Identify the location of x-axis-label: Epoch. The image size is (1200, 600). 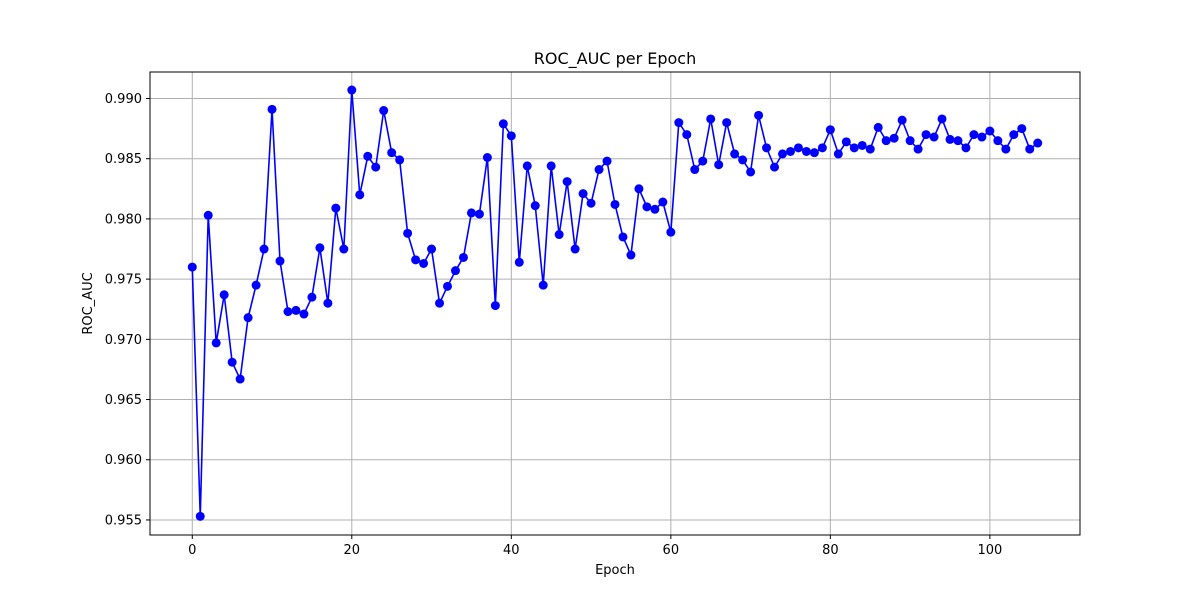
(615, 570).